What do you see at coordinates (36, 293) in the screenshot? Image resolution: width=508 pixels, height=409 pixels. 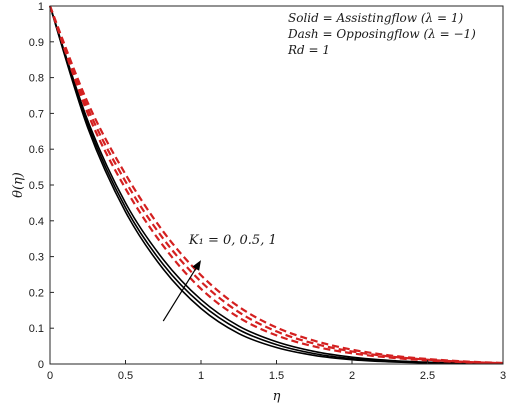 I see `y-tick-label: 0.2` at bounding box center [36, 293].